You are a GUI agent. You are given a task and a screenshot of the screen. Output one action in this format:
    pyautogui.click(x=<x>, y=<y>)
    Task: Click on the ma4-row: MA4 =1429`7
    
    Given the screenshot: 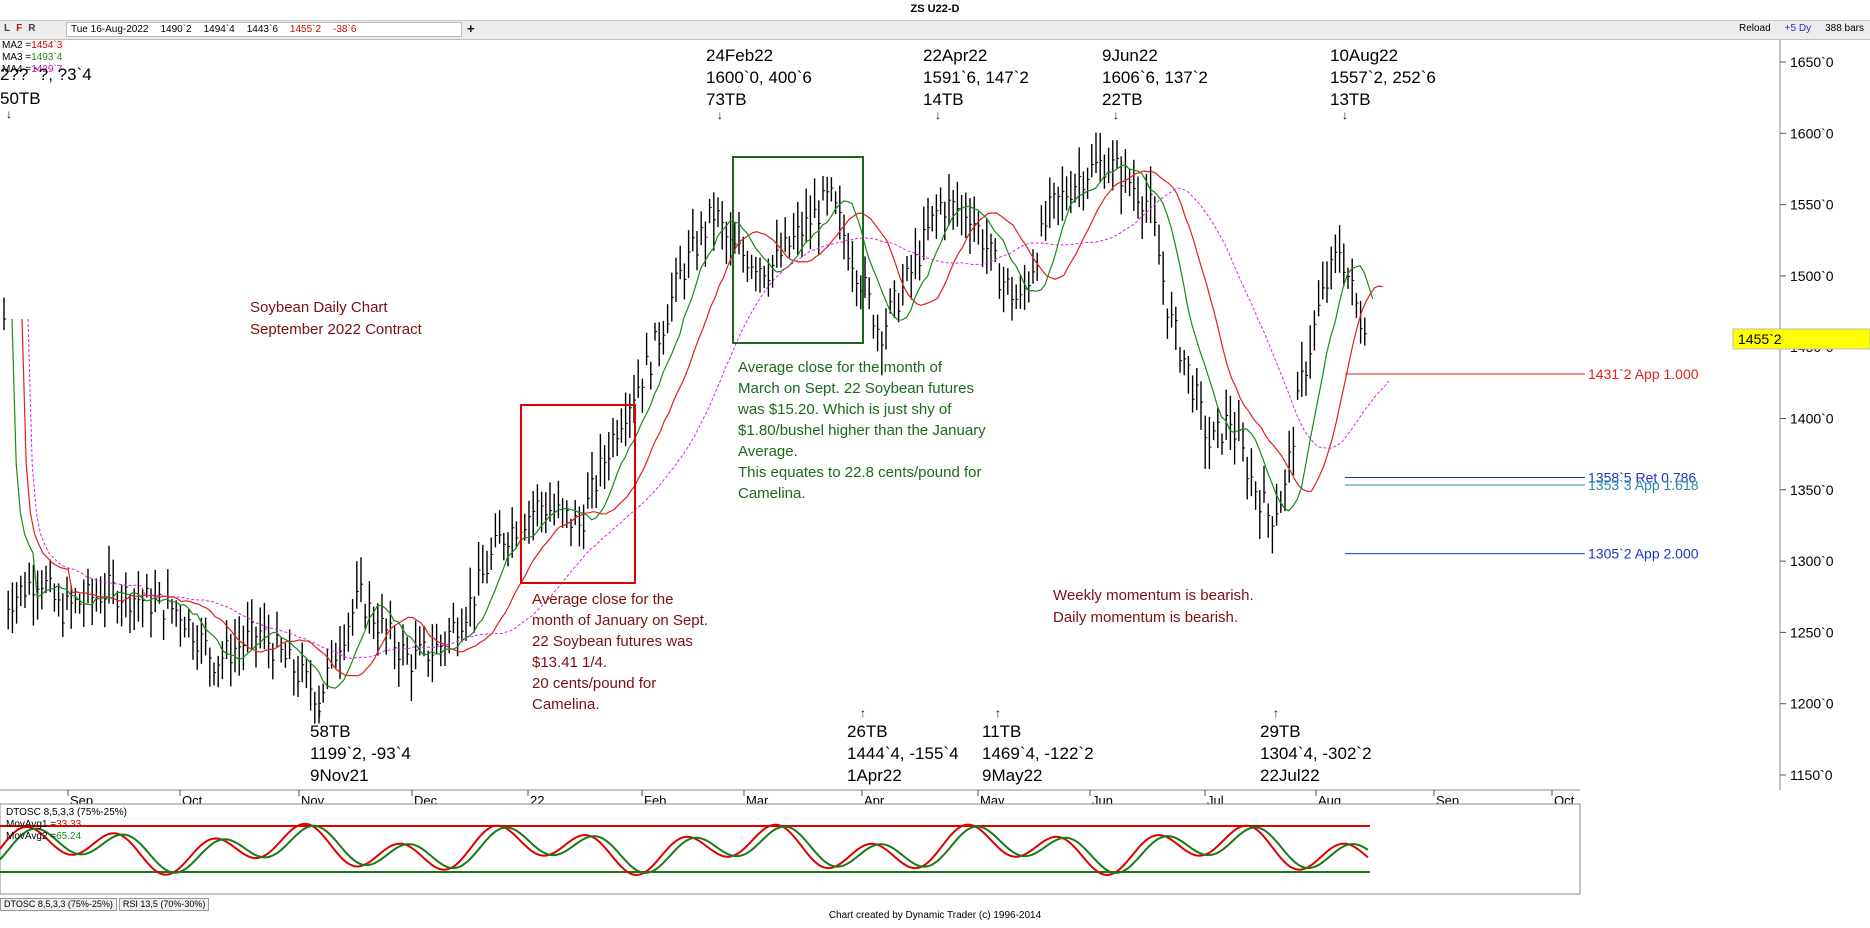 What is the action you would take?
    pyautogui.click(x=32, y=70)
    